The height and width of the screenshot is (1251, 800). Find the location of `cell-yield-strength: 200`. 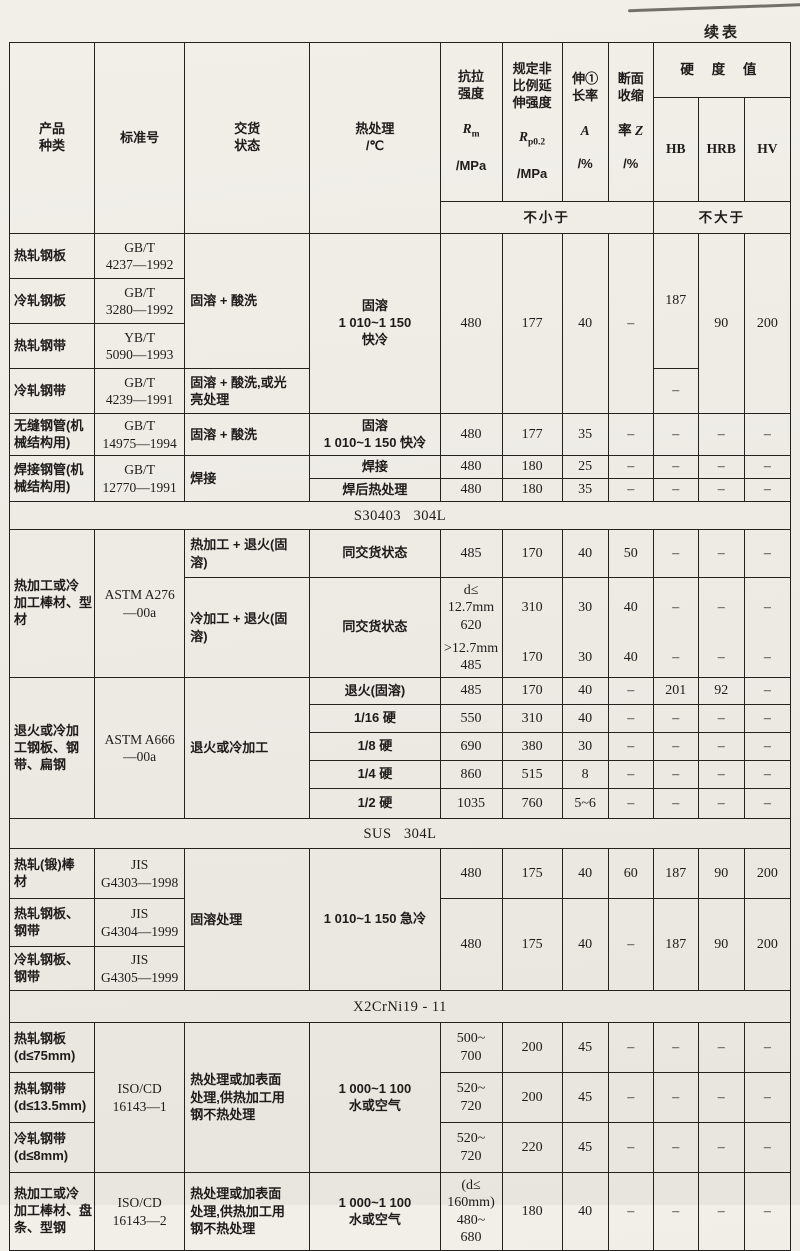

cell-yield-strength: 200 is located at coordinates (532, 1098).